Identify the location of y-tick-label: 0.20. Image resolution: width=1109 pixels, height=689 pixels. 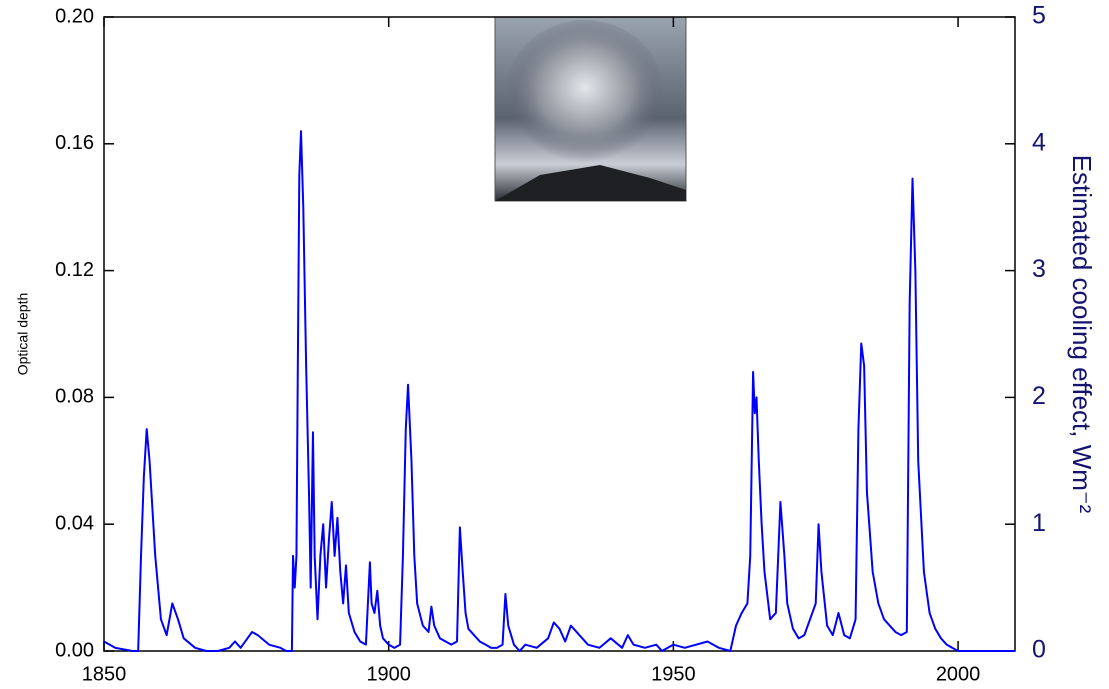
(74, 16).